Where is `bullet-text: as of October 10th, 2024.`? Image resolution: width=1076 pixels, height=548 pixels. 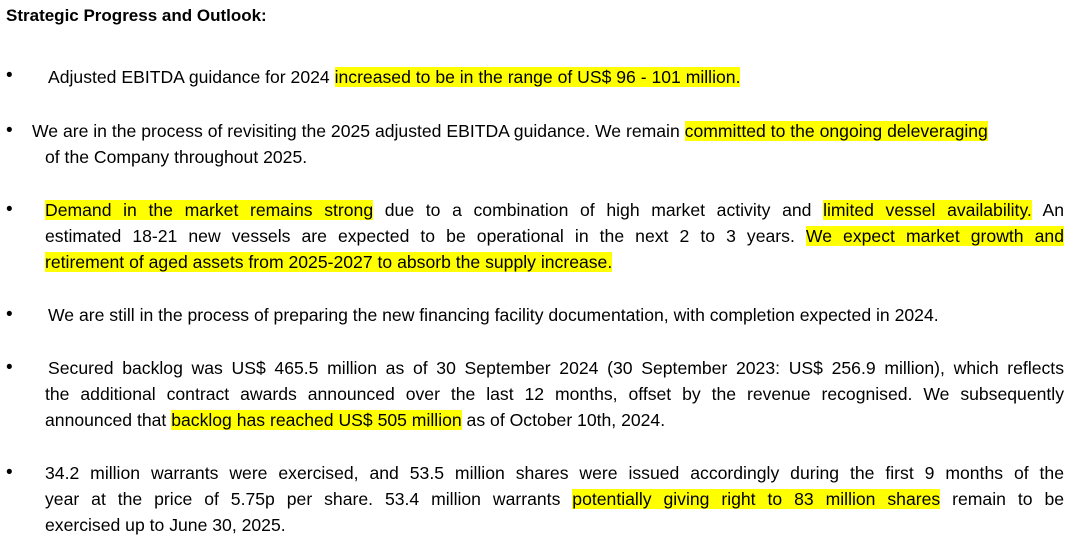
bullet-text: as of October 10th, 2024. is located at coordinates (563, 420).